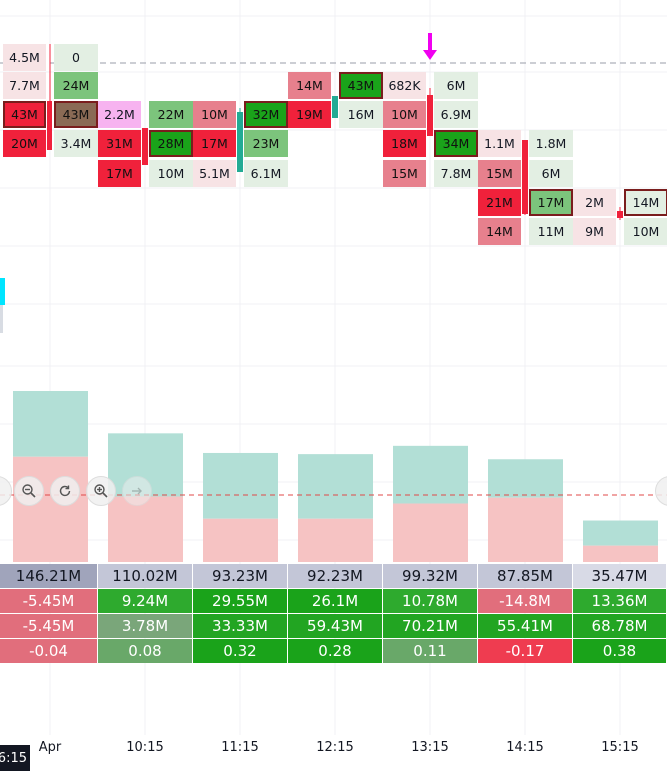 This screenshot has width=667, height=771. What do you see at coordinates (2, 291) in the screenshot?
I see `price-tag` at bounding box center [2, 291].